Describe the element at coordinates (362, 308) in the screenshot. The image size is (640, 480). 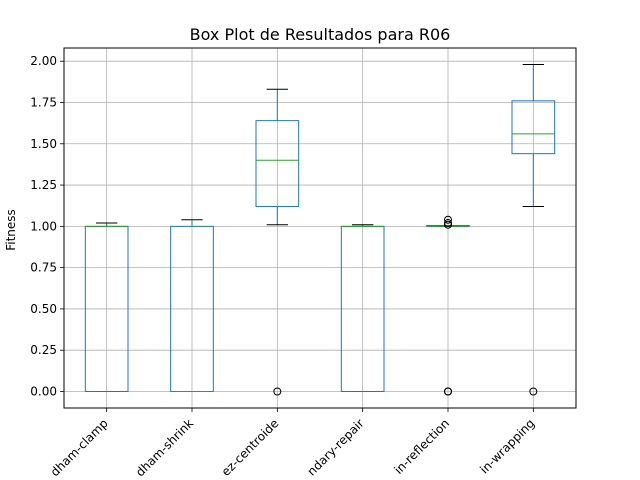
I see `box-ndary-repair` at that location.